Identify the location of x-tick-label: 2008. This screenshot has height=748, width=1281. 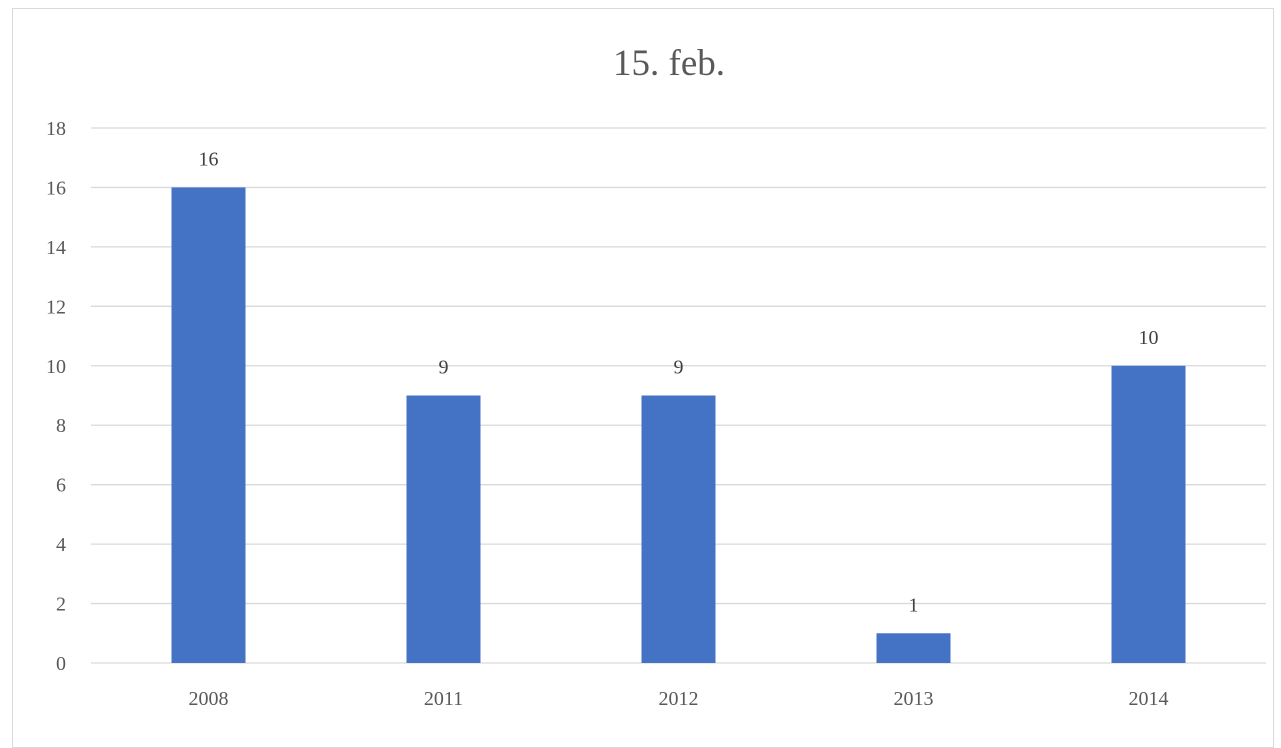
(209, 699).